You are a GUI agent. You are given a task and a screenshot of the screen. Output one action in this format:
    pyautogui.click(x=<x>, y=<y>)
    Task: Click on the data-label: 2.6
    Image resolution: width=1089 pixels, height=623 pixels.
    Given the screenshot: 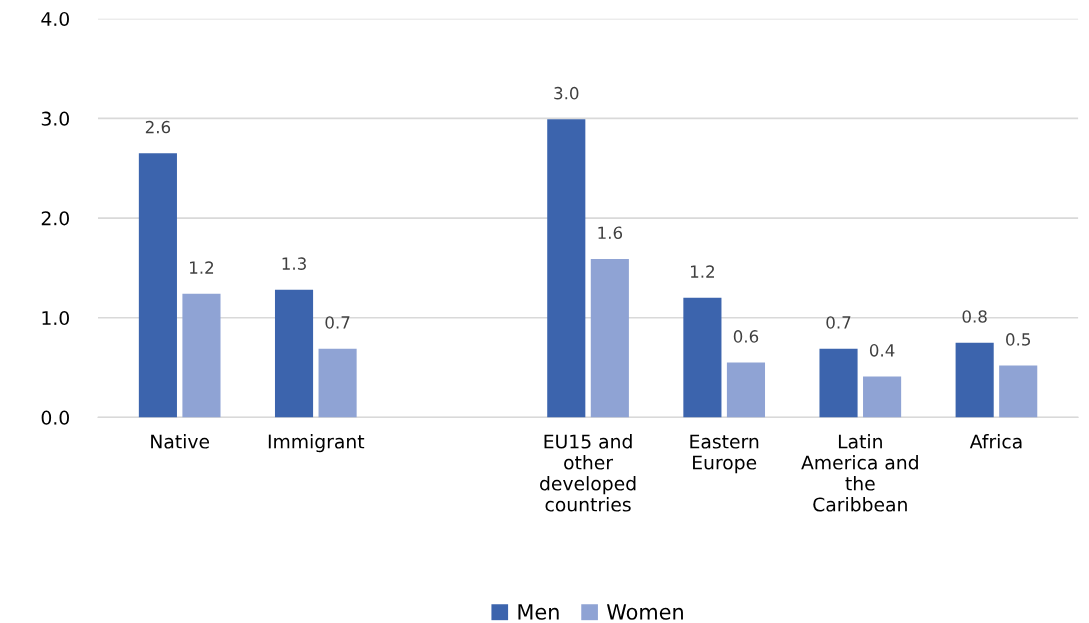 What is the action you would take?
    pyautogui.click(x=158, y=127)
    